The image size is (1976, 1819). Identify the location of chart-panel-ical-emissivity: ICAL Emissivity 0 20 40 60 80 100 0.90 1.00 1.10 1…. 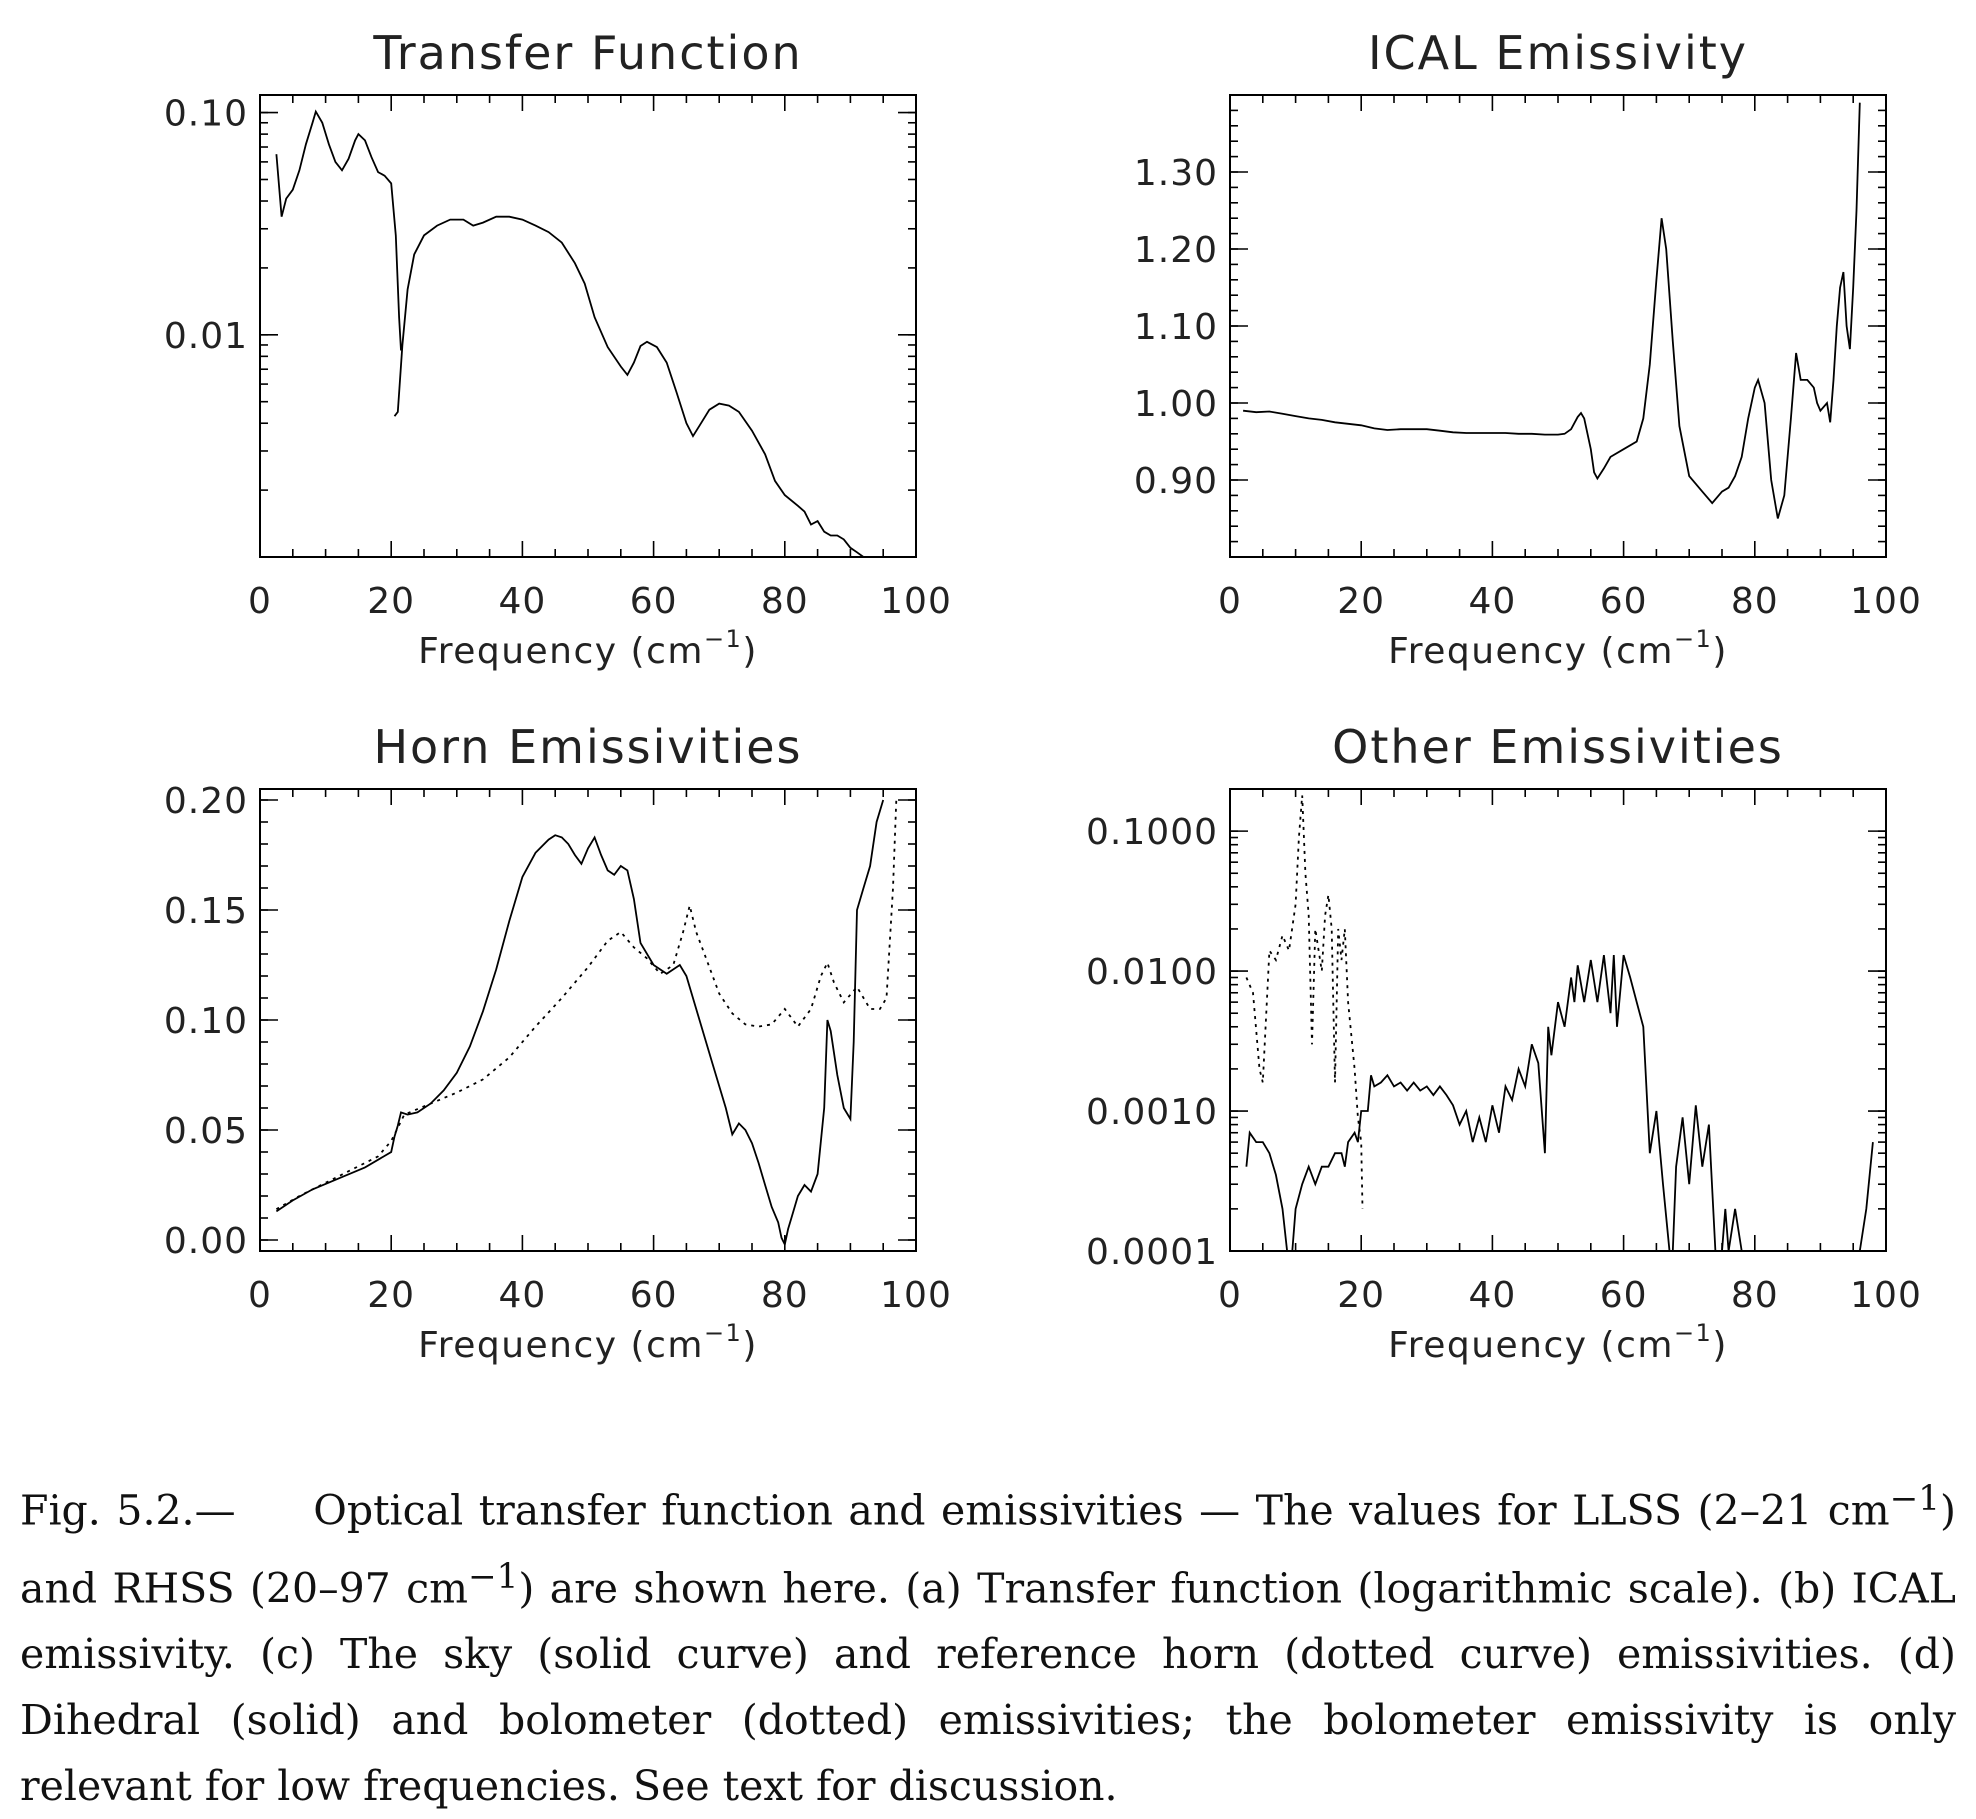
(1528, 349).